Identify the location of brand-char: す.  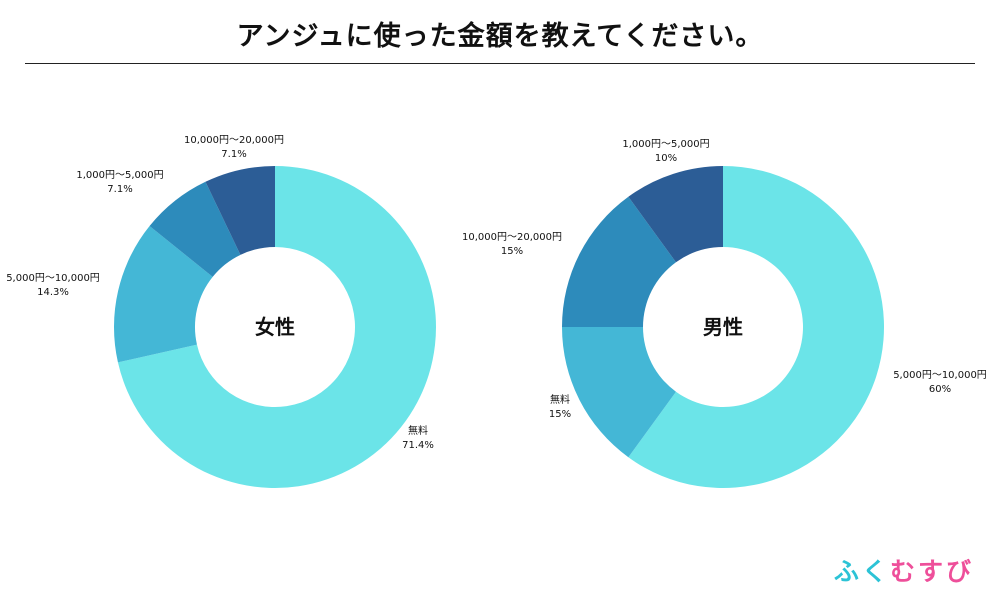
(931, 571).